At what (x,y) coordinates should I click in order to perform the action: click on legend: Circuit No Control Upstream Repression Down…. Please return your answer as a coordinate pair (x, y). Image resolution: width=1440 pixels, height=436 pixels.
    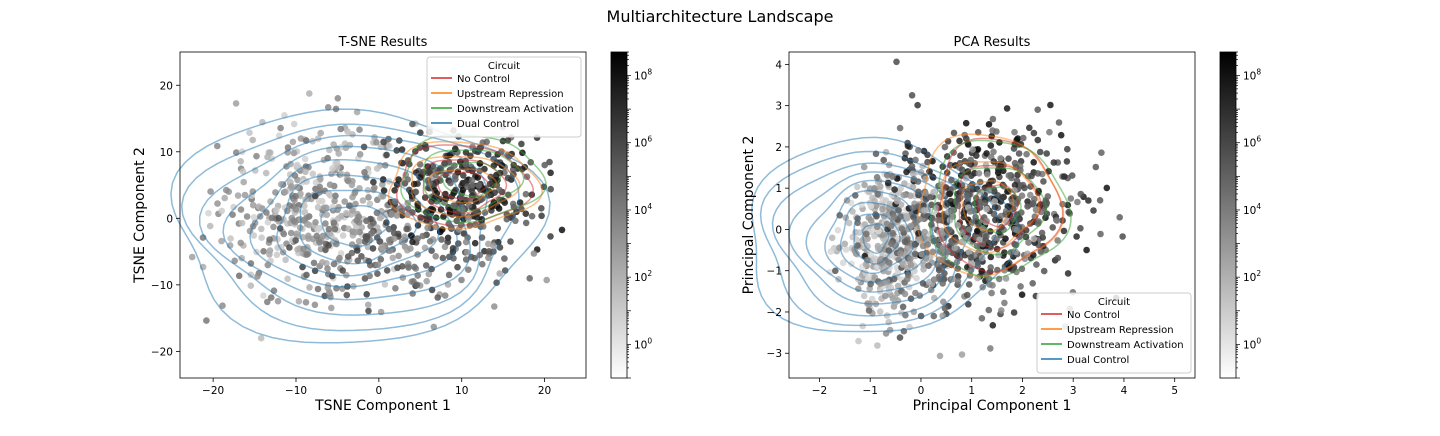
    Looking at the image, I should click on (1114, 333).